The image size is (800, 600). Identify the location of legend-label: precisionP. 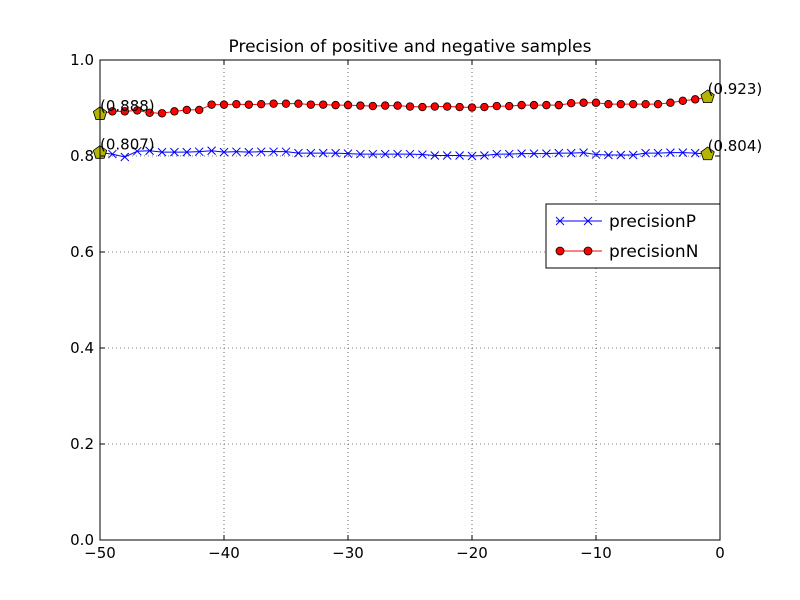
(652, 222).